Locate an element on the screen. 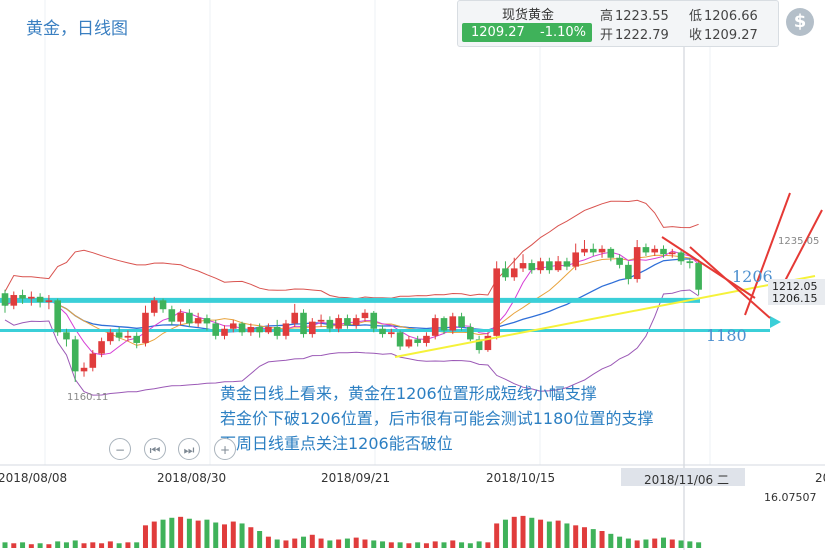  instrument-name: 现货黄金 is located at coordinates (528, 15).